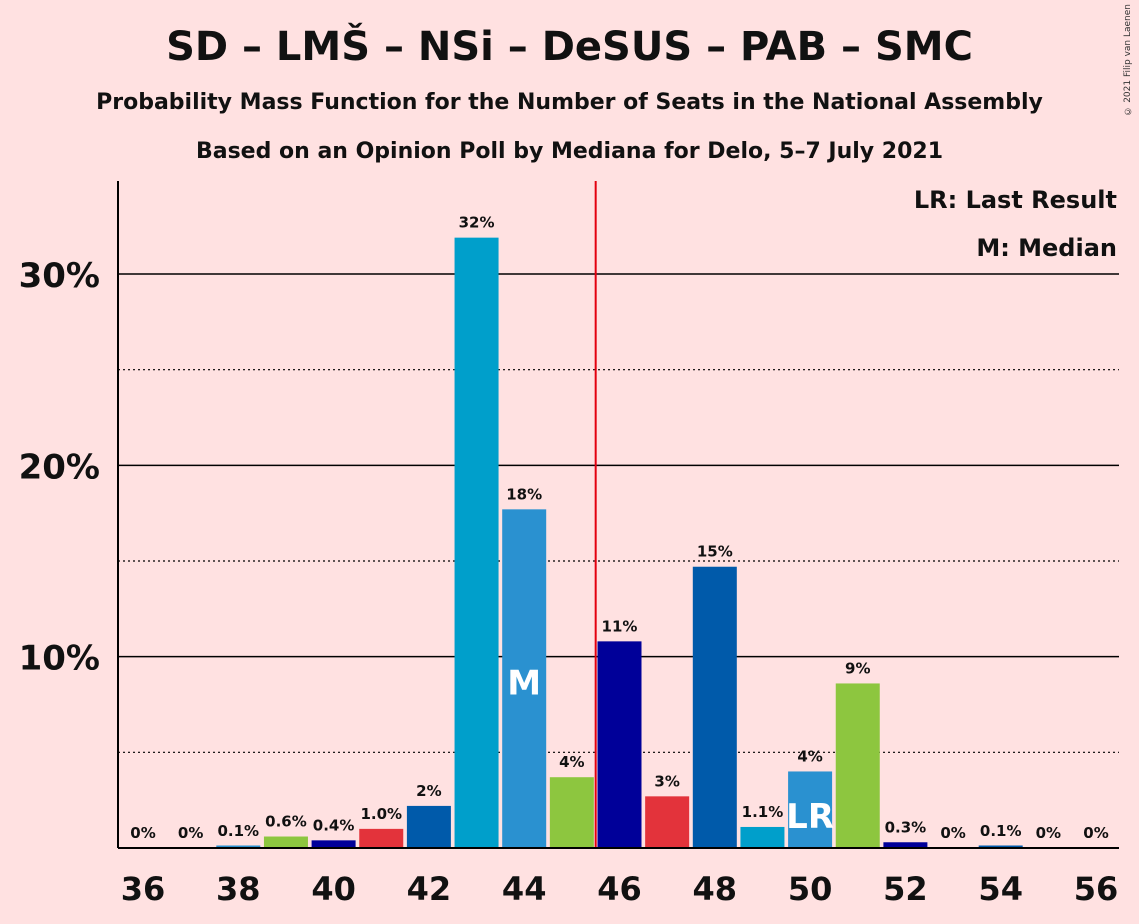 The height and width of the screenshot is (924, 1139). I want to click on x-tick-label: 48, so click(715, 889).